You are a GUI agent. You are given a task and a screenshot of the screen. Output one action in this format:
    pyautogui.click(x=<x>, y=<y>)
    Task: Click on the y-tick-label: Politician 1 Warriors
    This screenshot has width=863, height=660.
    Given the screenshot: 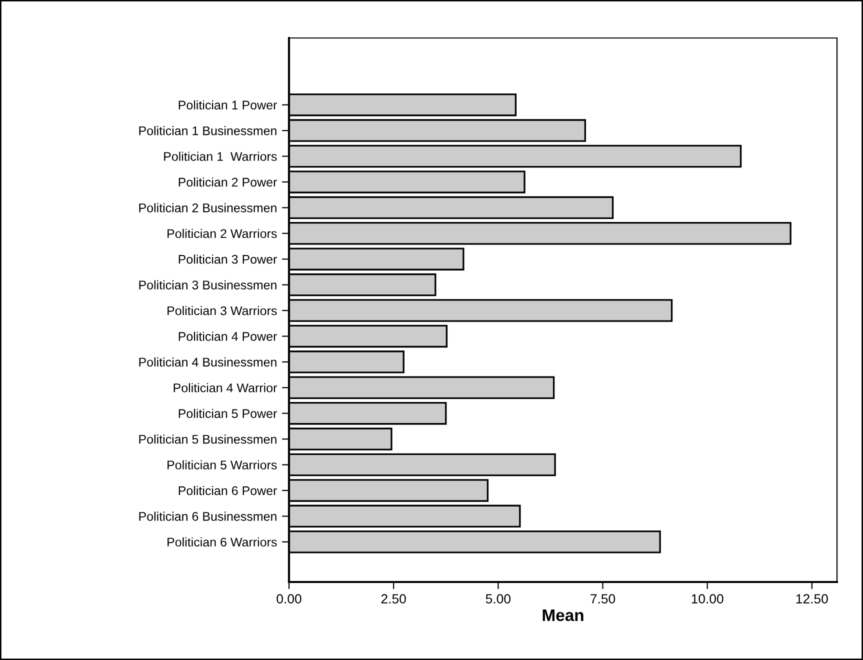 What is the action you would take?
    pyautogui.click(x=220, y=156)
    